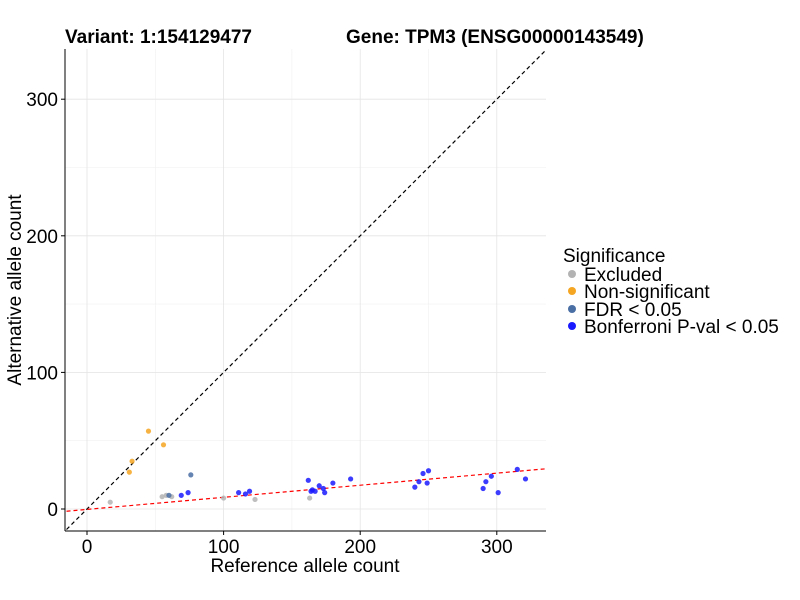 The width and height of the screenshot is (800, 600). I want to click on chart-title-gene: Gene: TPM3 (ENSG00000143549), so click(495, 37).